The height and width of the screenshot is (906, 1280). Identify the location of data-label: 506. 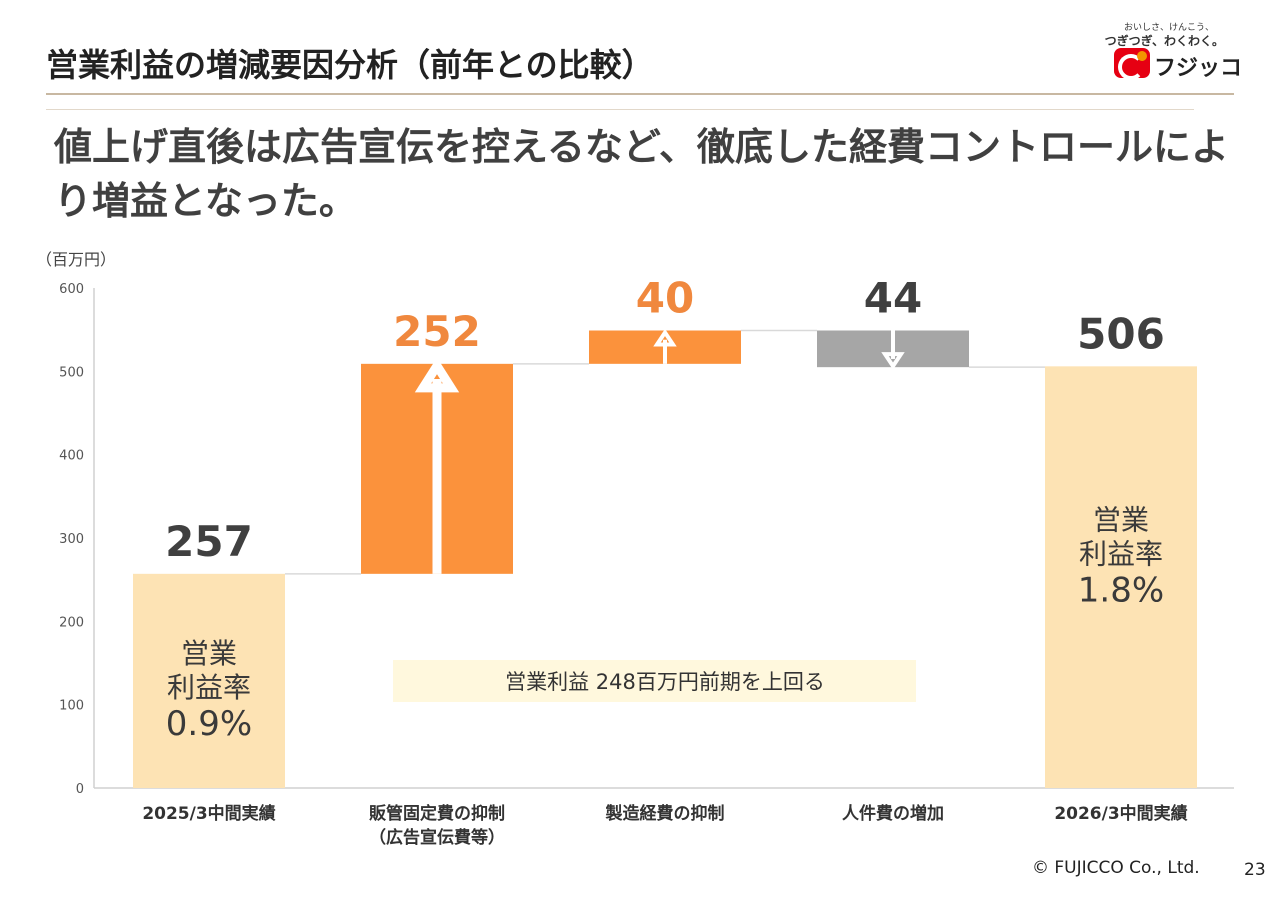
(1121, 333).